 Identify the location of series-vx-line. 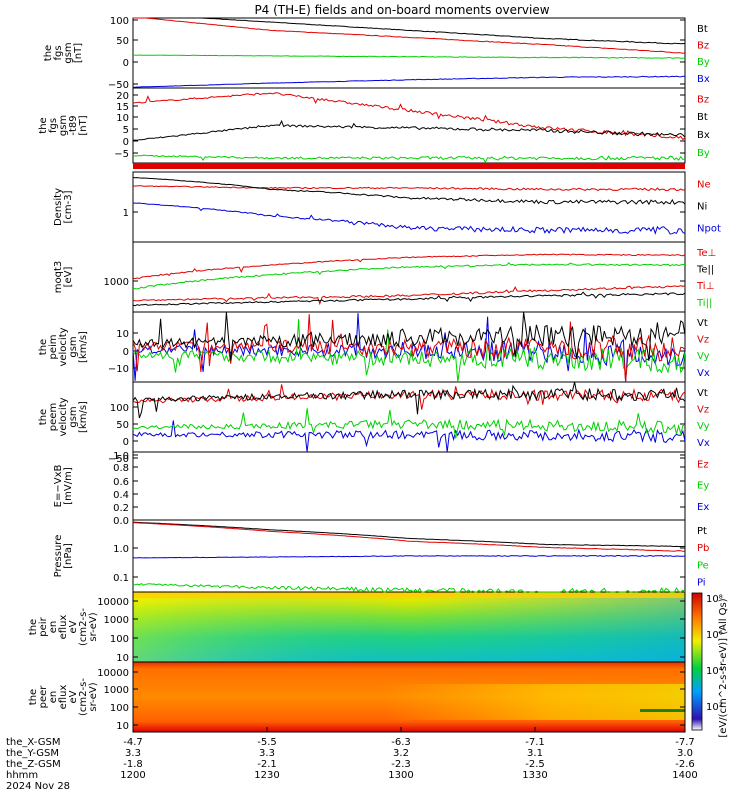
(409, 436).